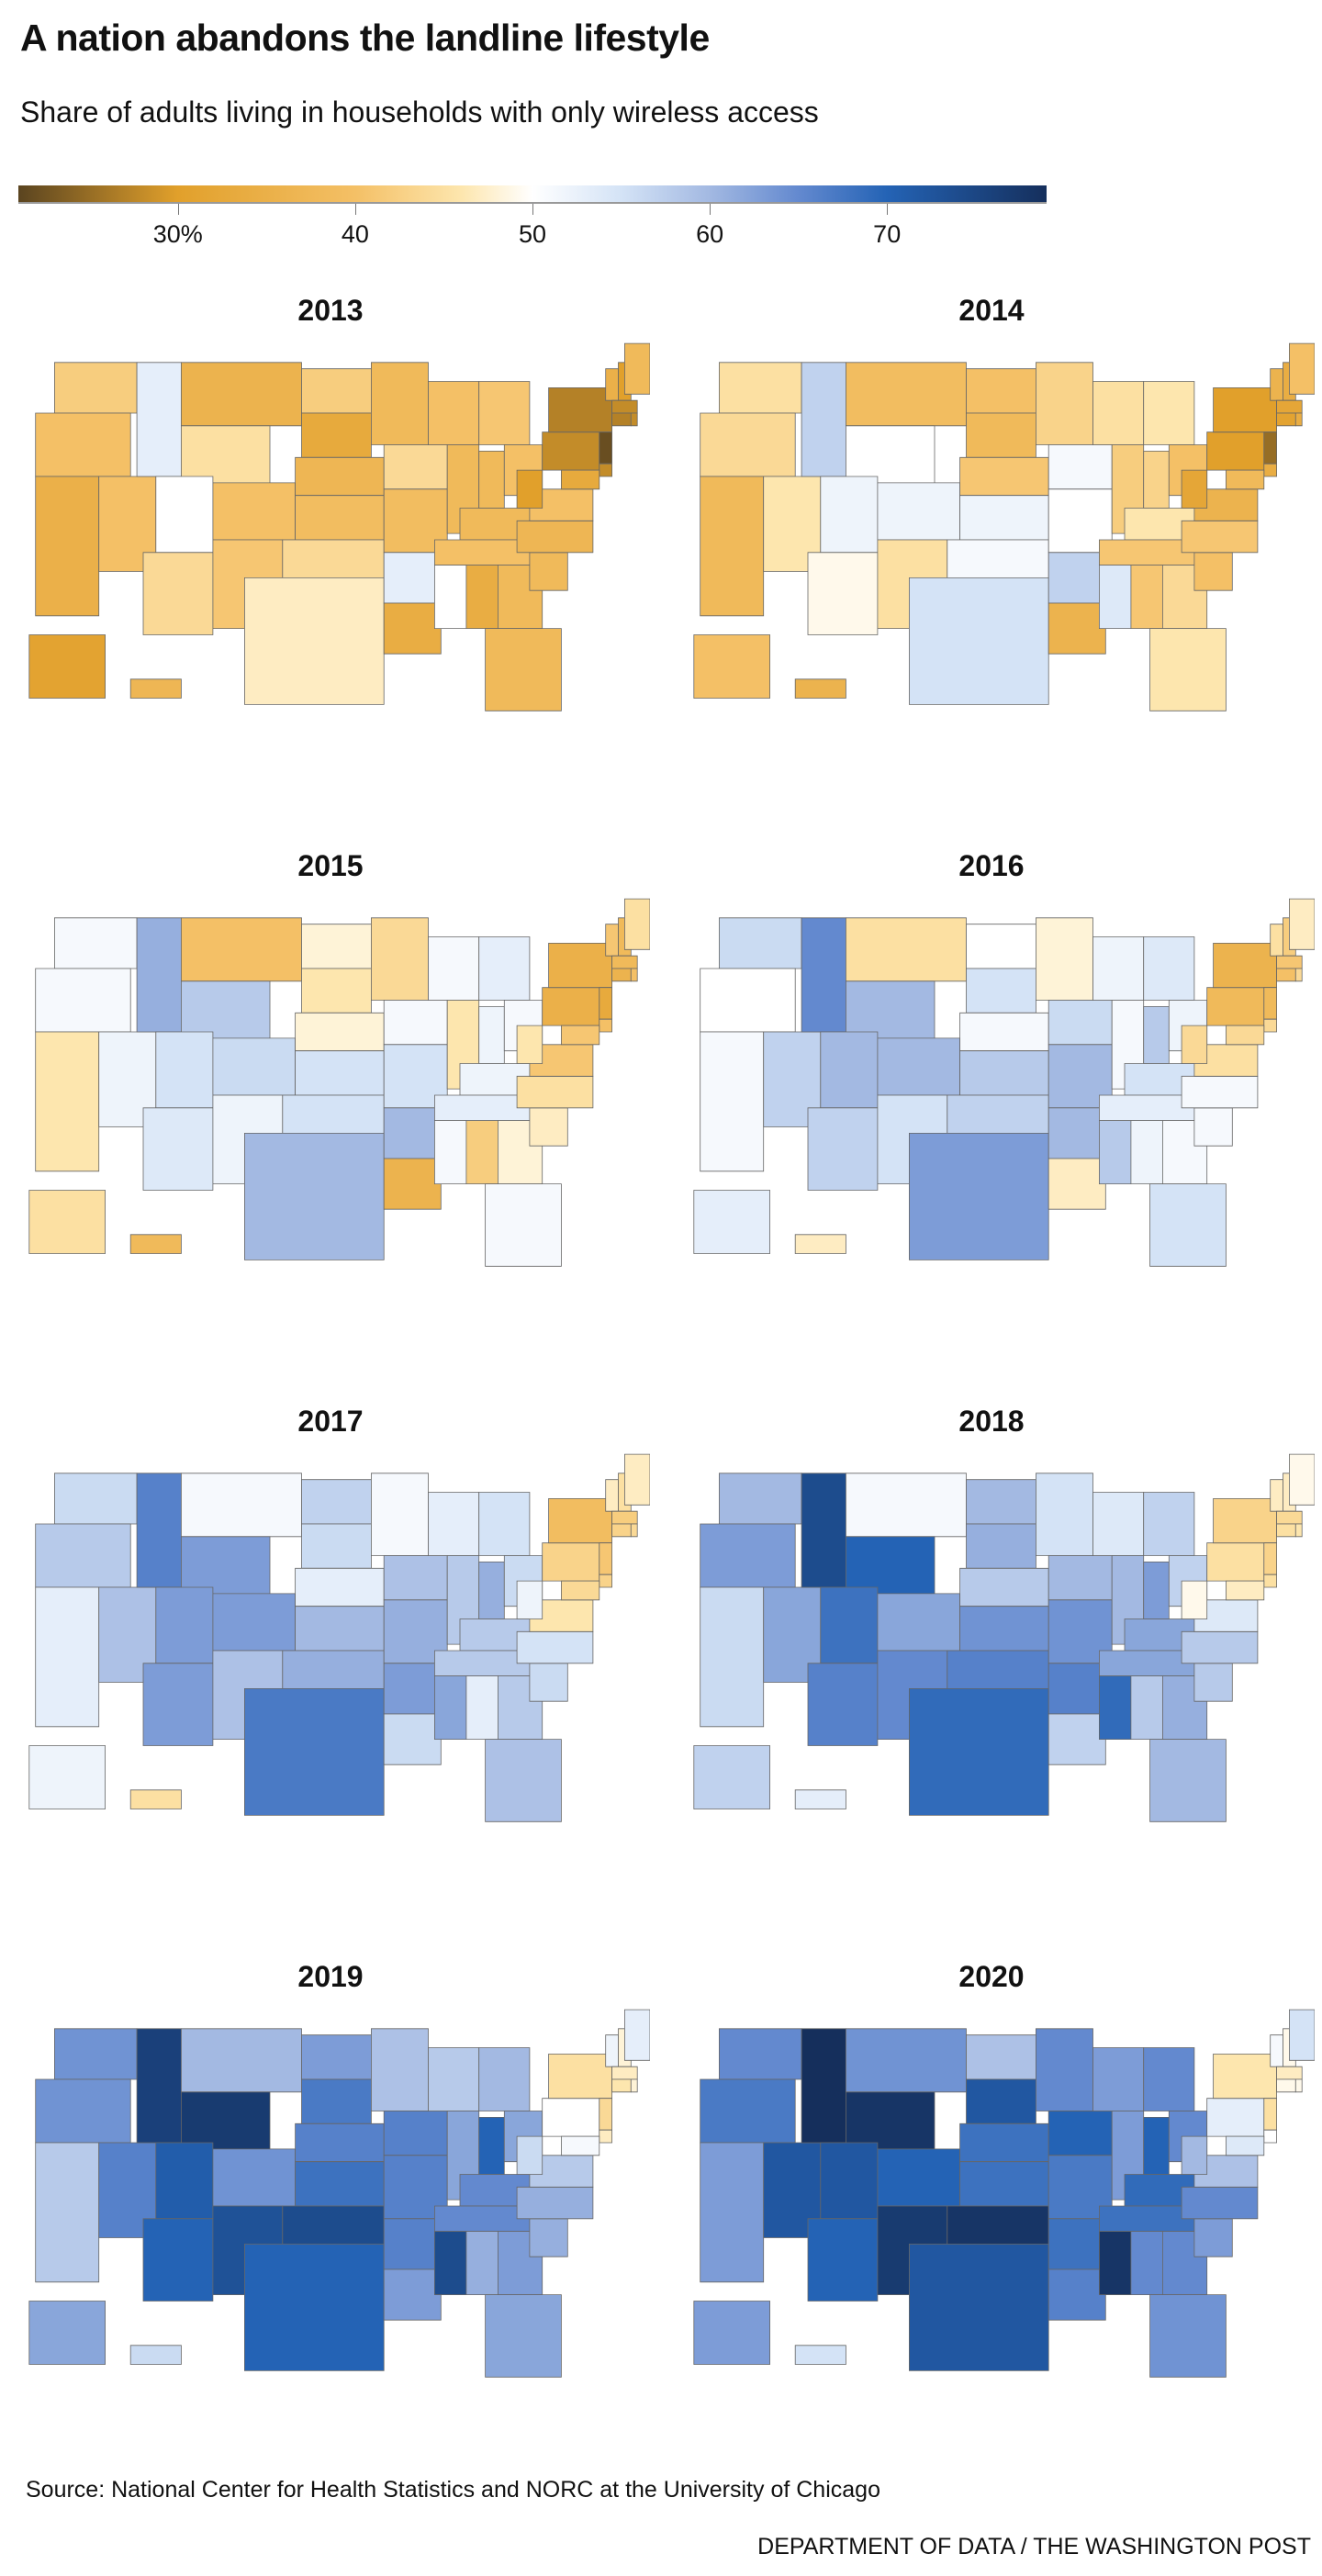 The image size is (1322, 2576). I want to click on state-AK: AK: 45%, so click(67, 1222).